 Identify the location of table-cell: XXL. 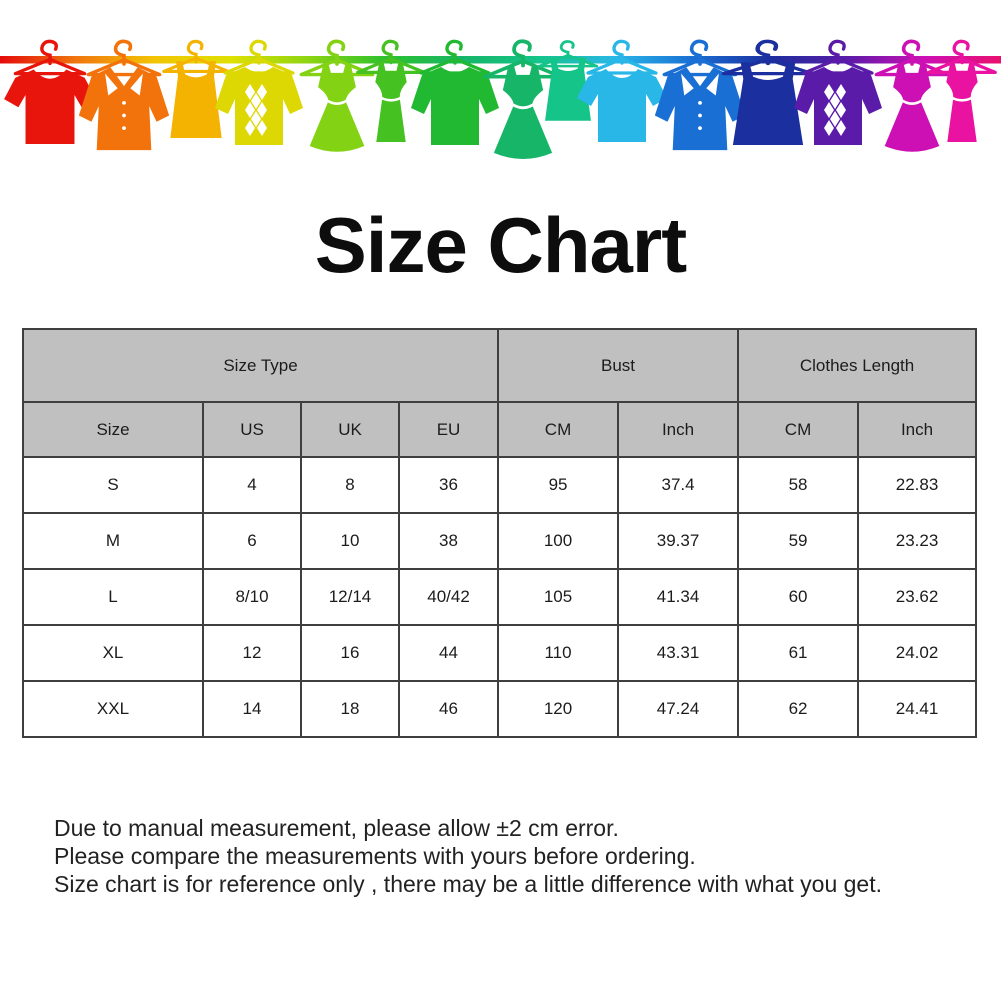
(113, 709).